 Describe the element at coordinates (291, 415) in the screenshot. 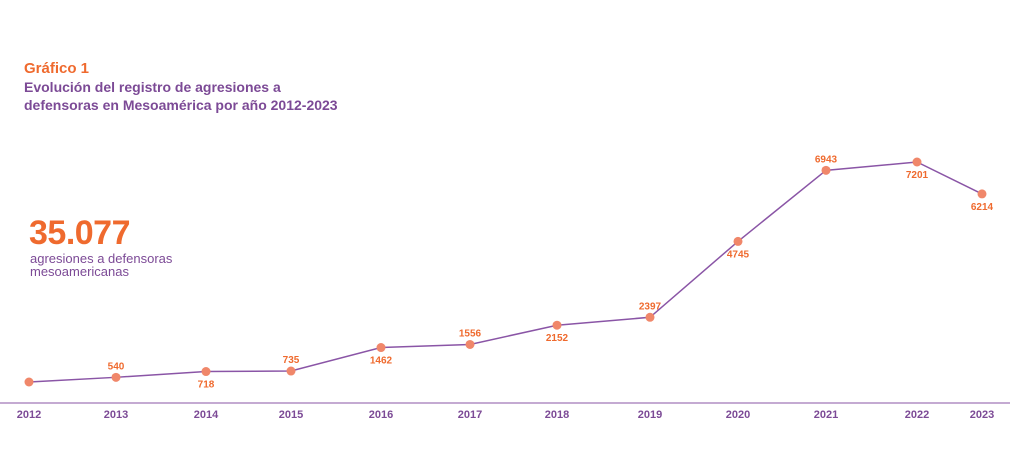

I see `x-tick-label-2015: 2015` at that location.